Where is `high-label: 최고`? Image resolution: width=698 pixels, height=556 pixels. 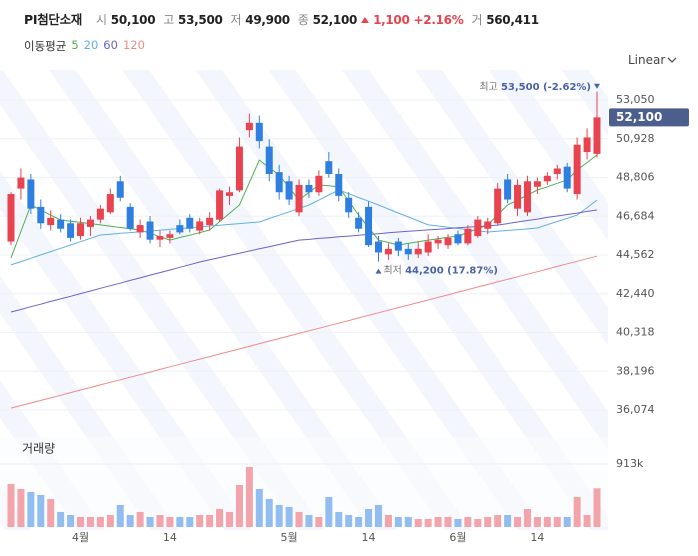
high-label: 최고 is located at coordinates (488, 87).